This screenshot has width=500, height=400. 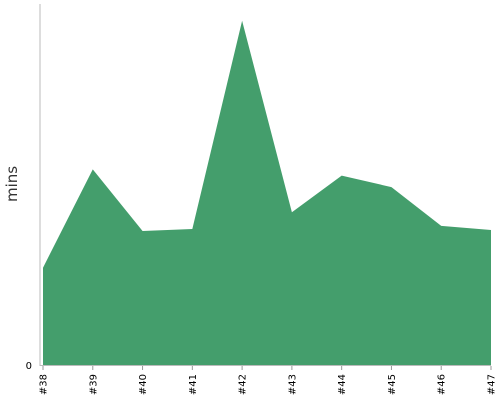 I want to click on x-tick-label: #39, so click(x=93, y=384).